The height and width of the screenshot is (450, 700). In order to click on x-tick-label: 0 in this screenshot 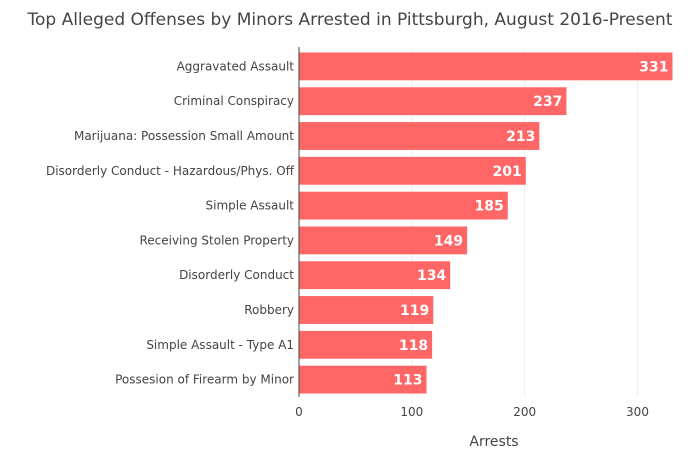, I will do `click(299, 412)`.